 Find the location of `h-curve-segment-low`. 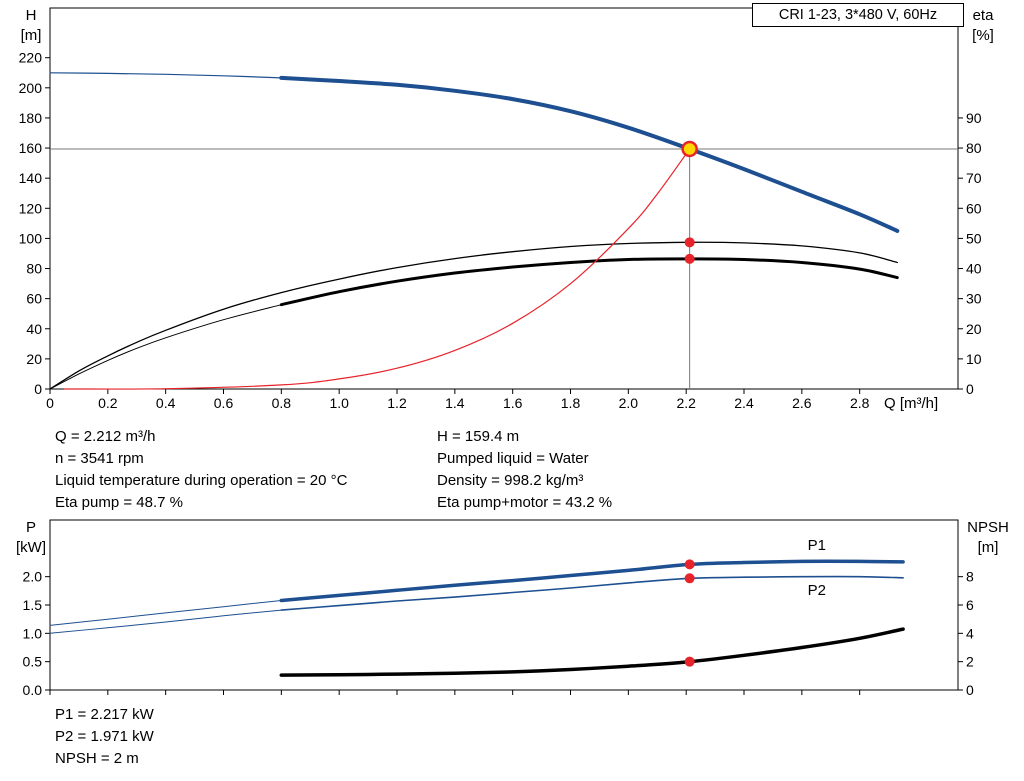

h-curve-segment-low is located at coordinates (165, 75).